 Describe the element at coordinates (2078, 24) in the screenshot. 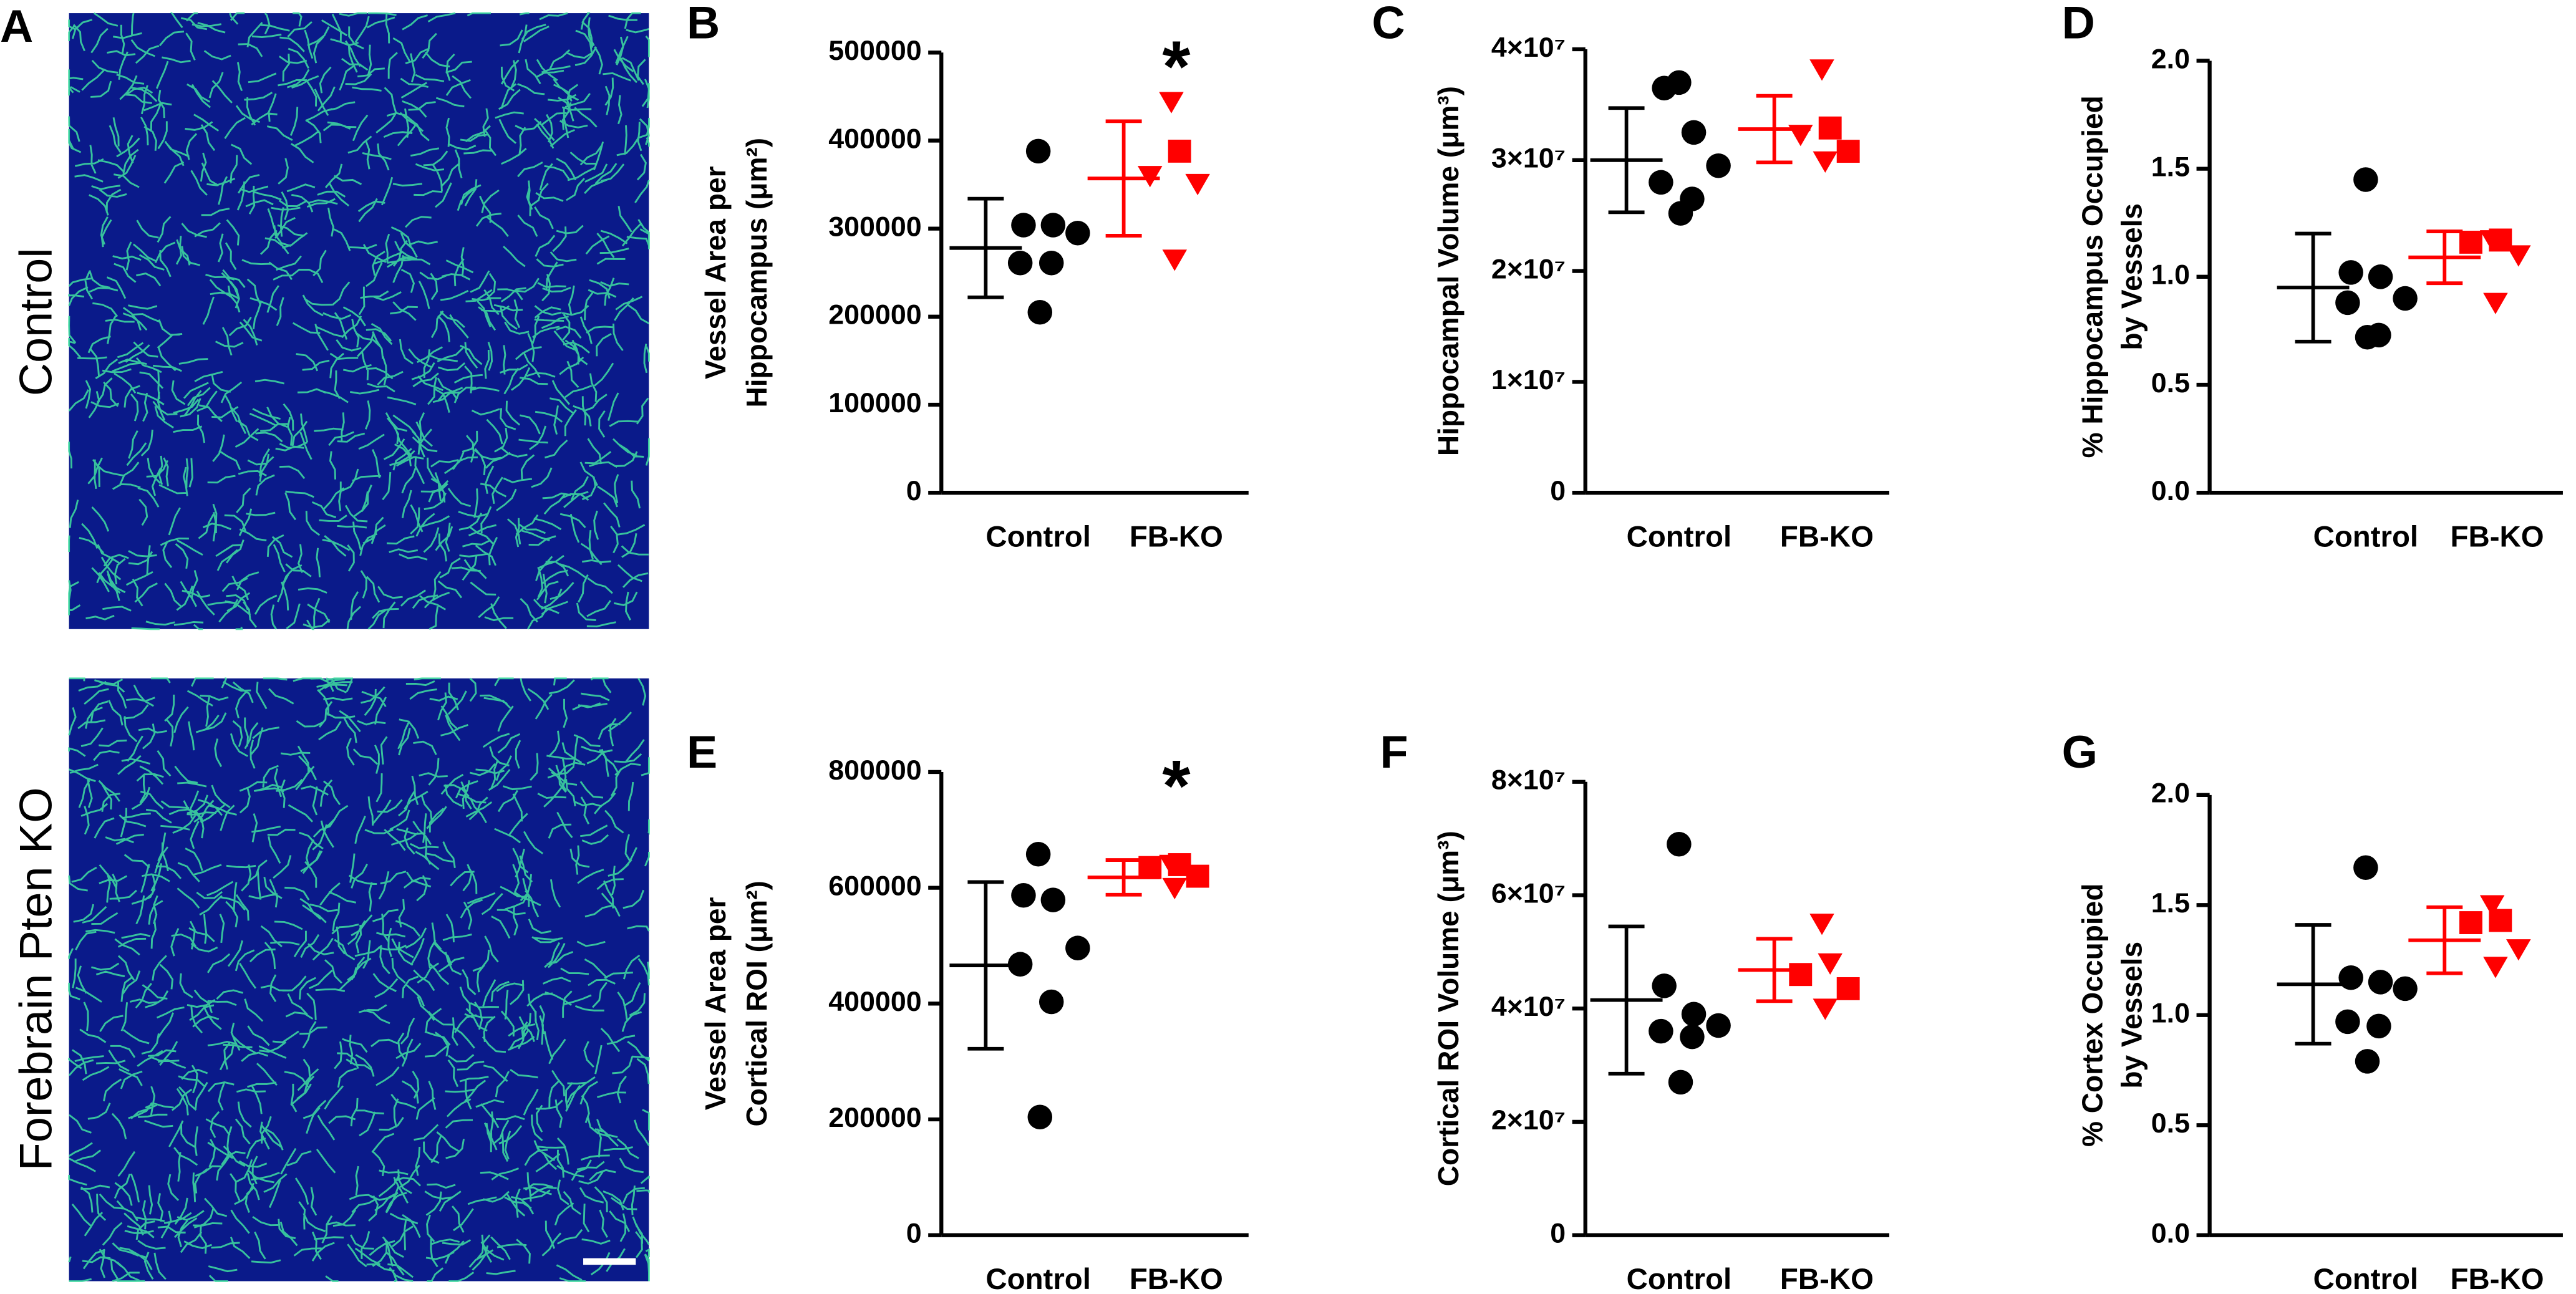

I see `panel-label: D` at that location.